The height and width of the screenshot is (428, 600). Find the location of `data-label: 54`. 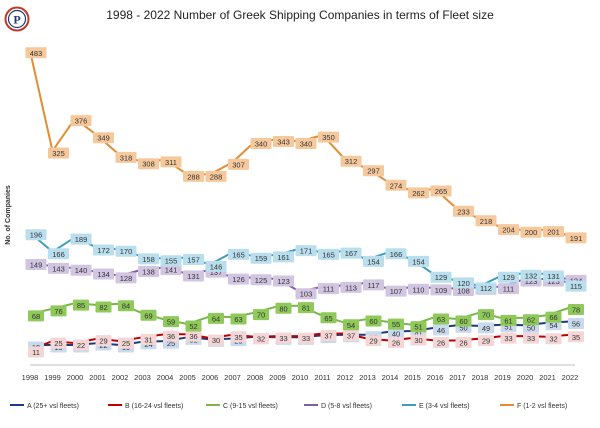

data-label: 54 is located at coordinates (351, 325).